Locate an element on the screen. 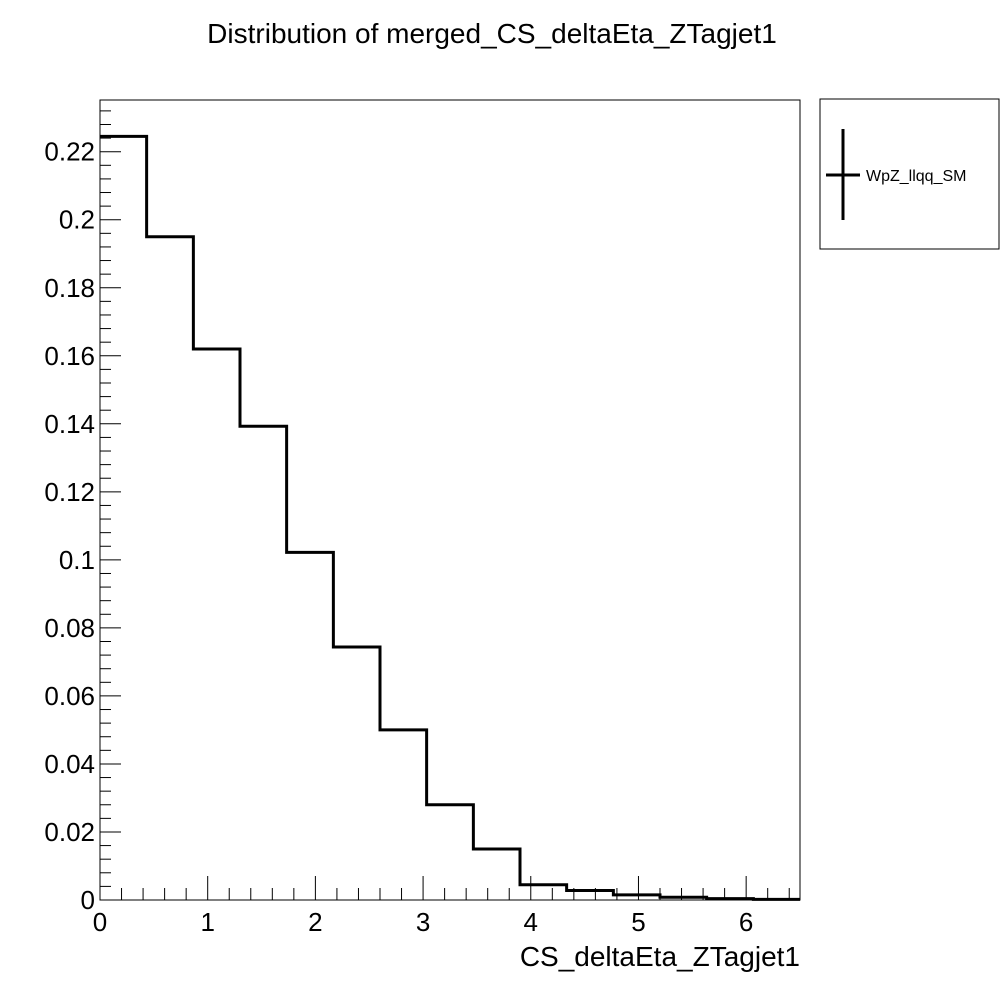  y-tick-label: 0.16 is located at coordinates (69, 356).